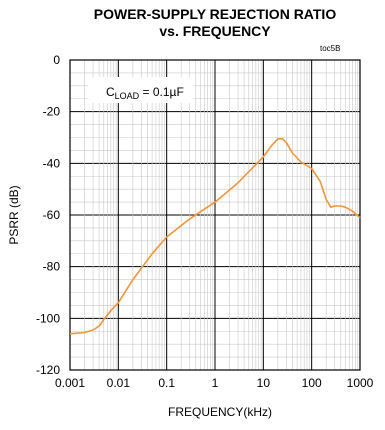 This screenshot has width=385, height=430. Describe the element at coordinates (312, 383) in the screenshot. I see `x-tick-label: 100` at that location.